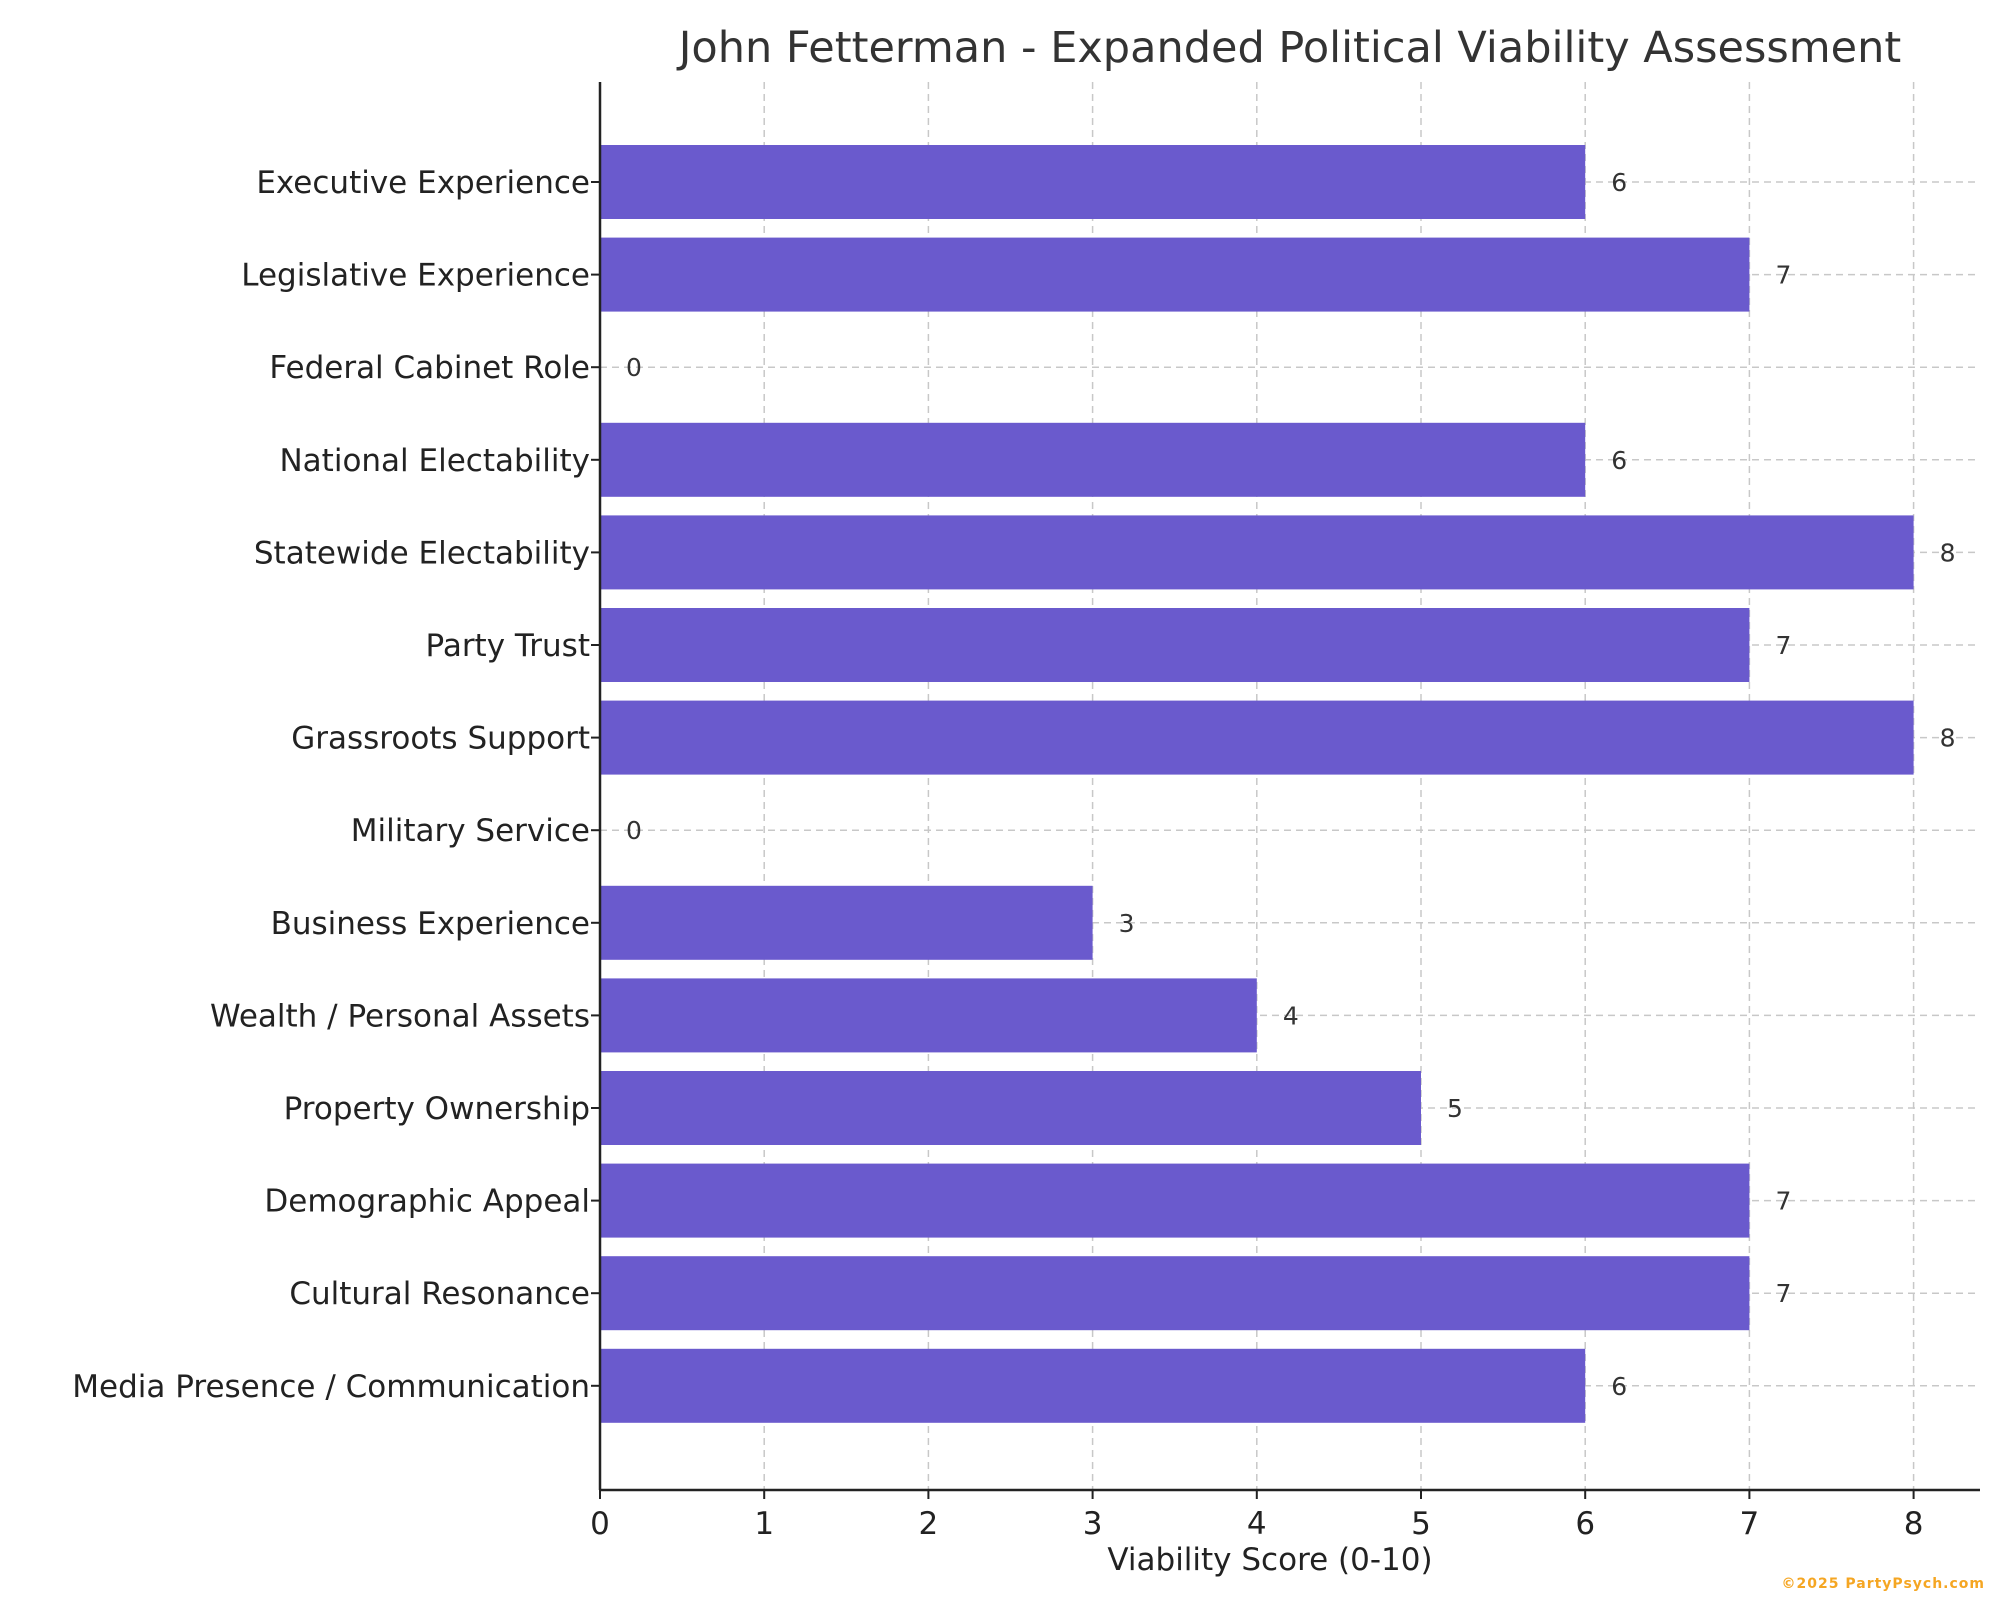 Image resolution: width=2000 pixels, height=1604 pixels. Describe the element at coordinates (400, 1016) in the screenshot. I see `category-label: Wealth / Personal Assets` at that location.